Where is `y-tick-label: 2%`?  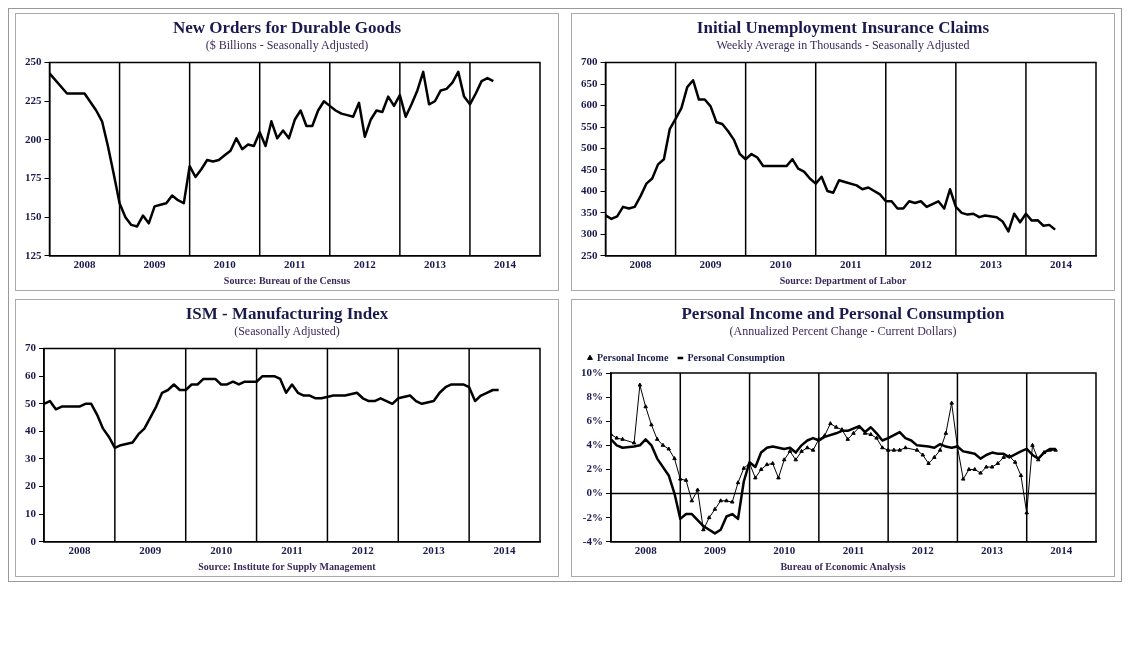
y-tick-label: 2% is located at coordinates (594, 468).